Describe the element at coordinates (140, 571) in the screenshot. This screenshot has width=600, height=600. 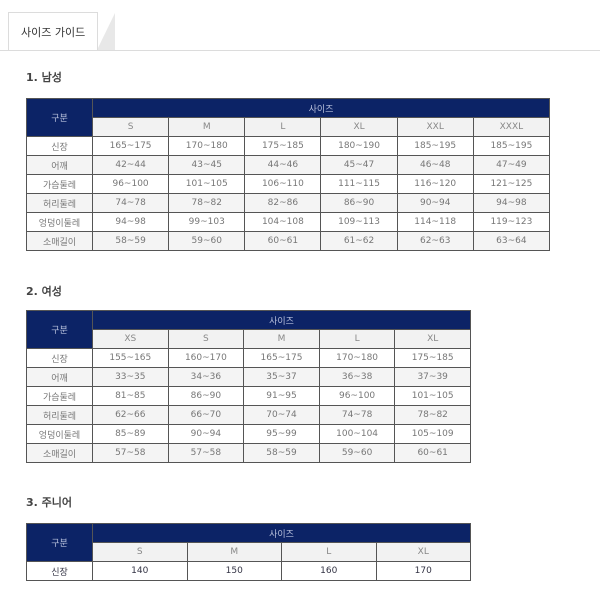
I see `table-cell: 140` at that location.